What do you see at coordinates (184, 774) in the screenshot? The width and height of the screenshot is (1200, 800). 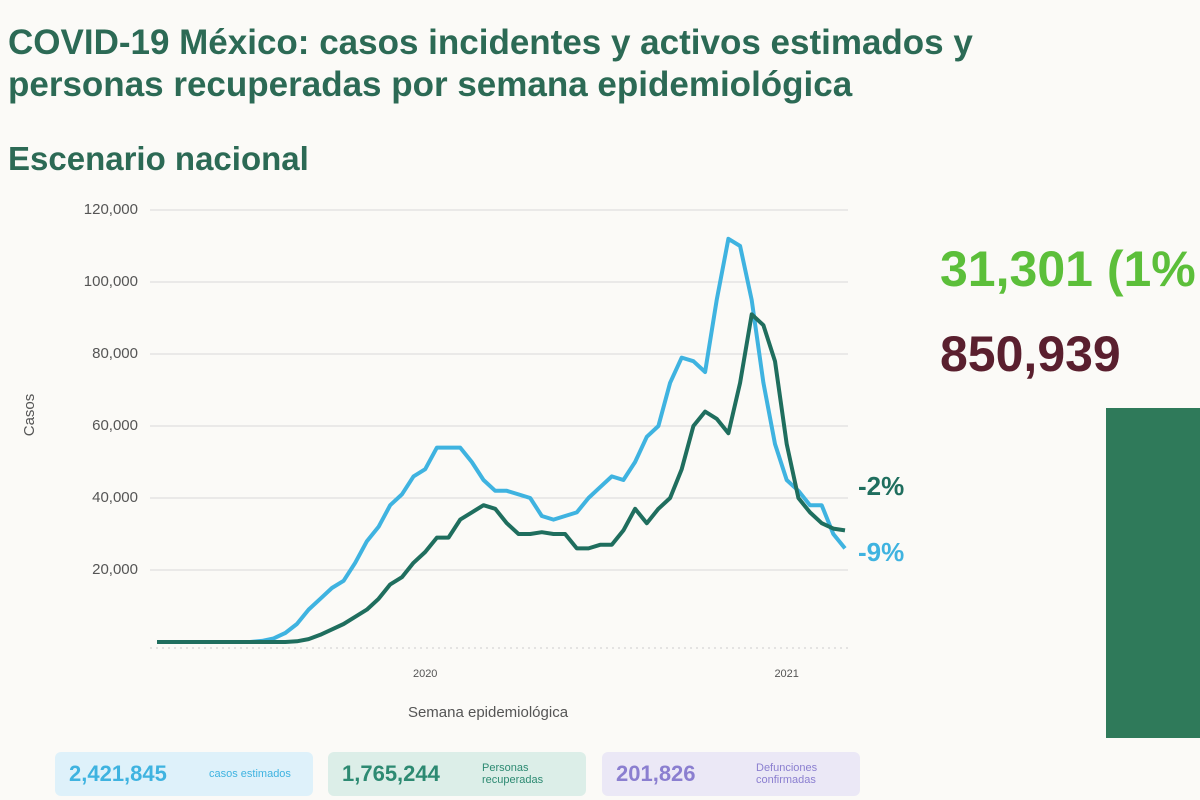 I see `summary-box: 2,421,845 casos estimados` at bounding box center [184, 774].